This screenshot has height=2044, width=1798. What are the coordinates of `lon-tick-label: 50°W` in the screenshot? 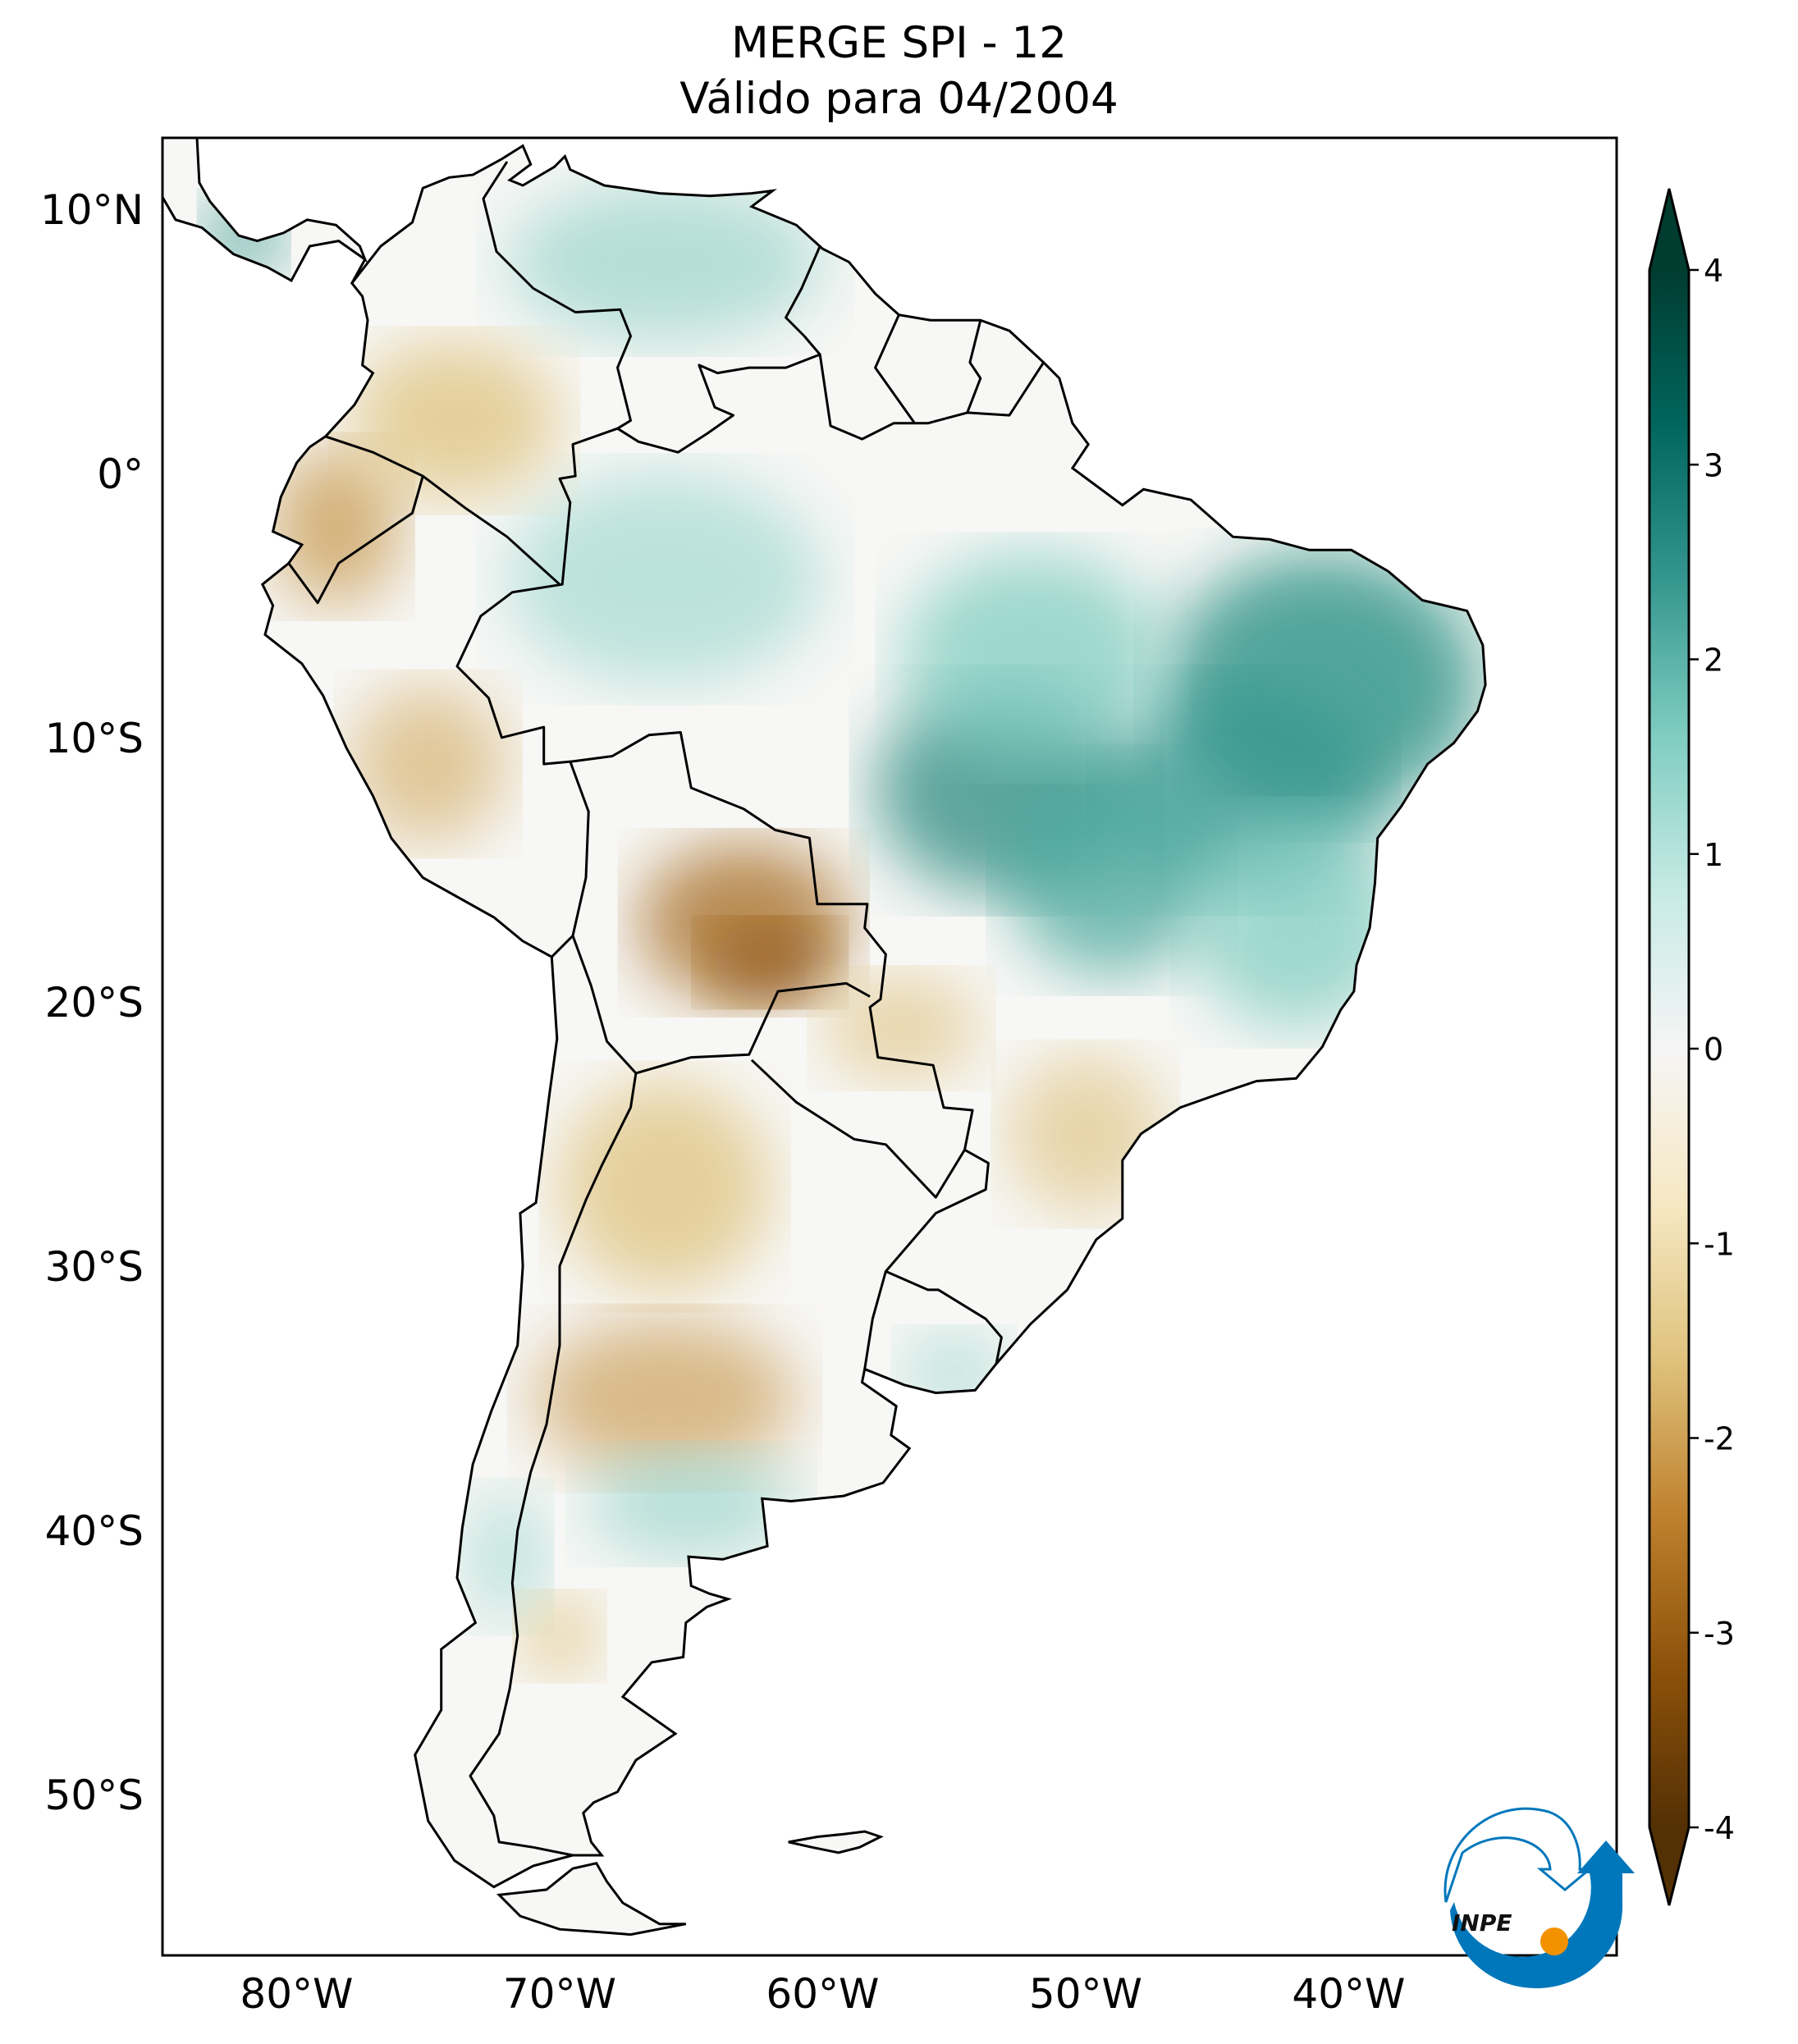 It's located at (1085, 1994).